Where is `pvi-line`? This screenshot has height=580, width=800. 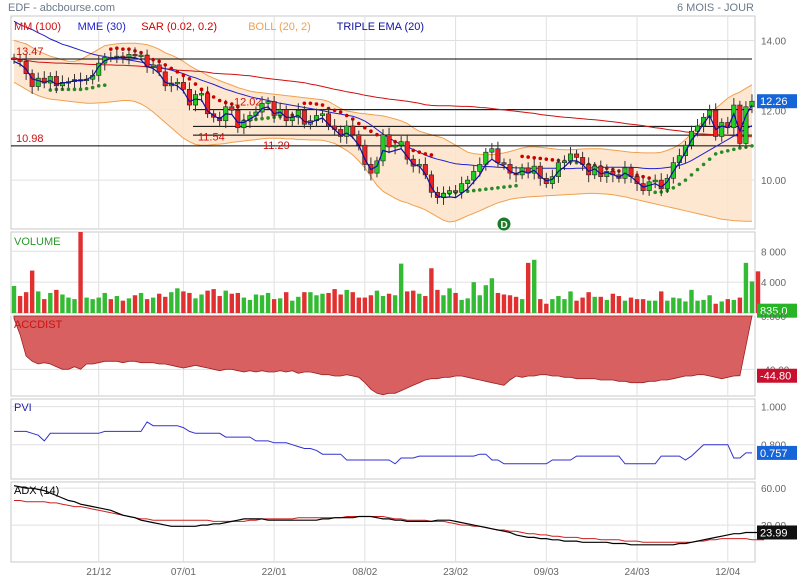
pvi-line is located at coordinates (383, 443).